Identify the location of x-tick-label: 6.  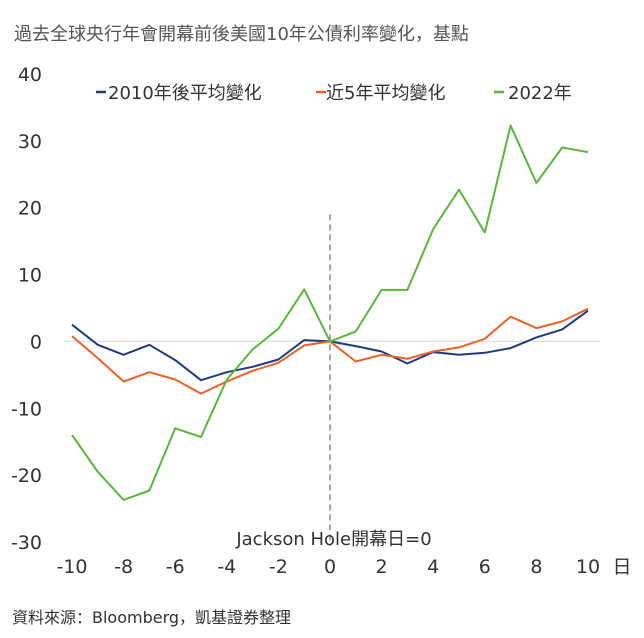
(485, 567).